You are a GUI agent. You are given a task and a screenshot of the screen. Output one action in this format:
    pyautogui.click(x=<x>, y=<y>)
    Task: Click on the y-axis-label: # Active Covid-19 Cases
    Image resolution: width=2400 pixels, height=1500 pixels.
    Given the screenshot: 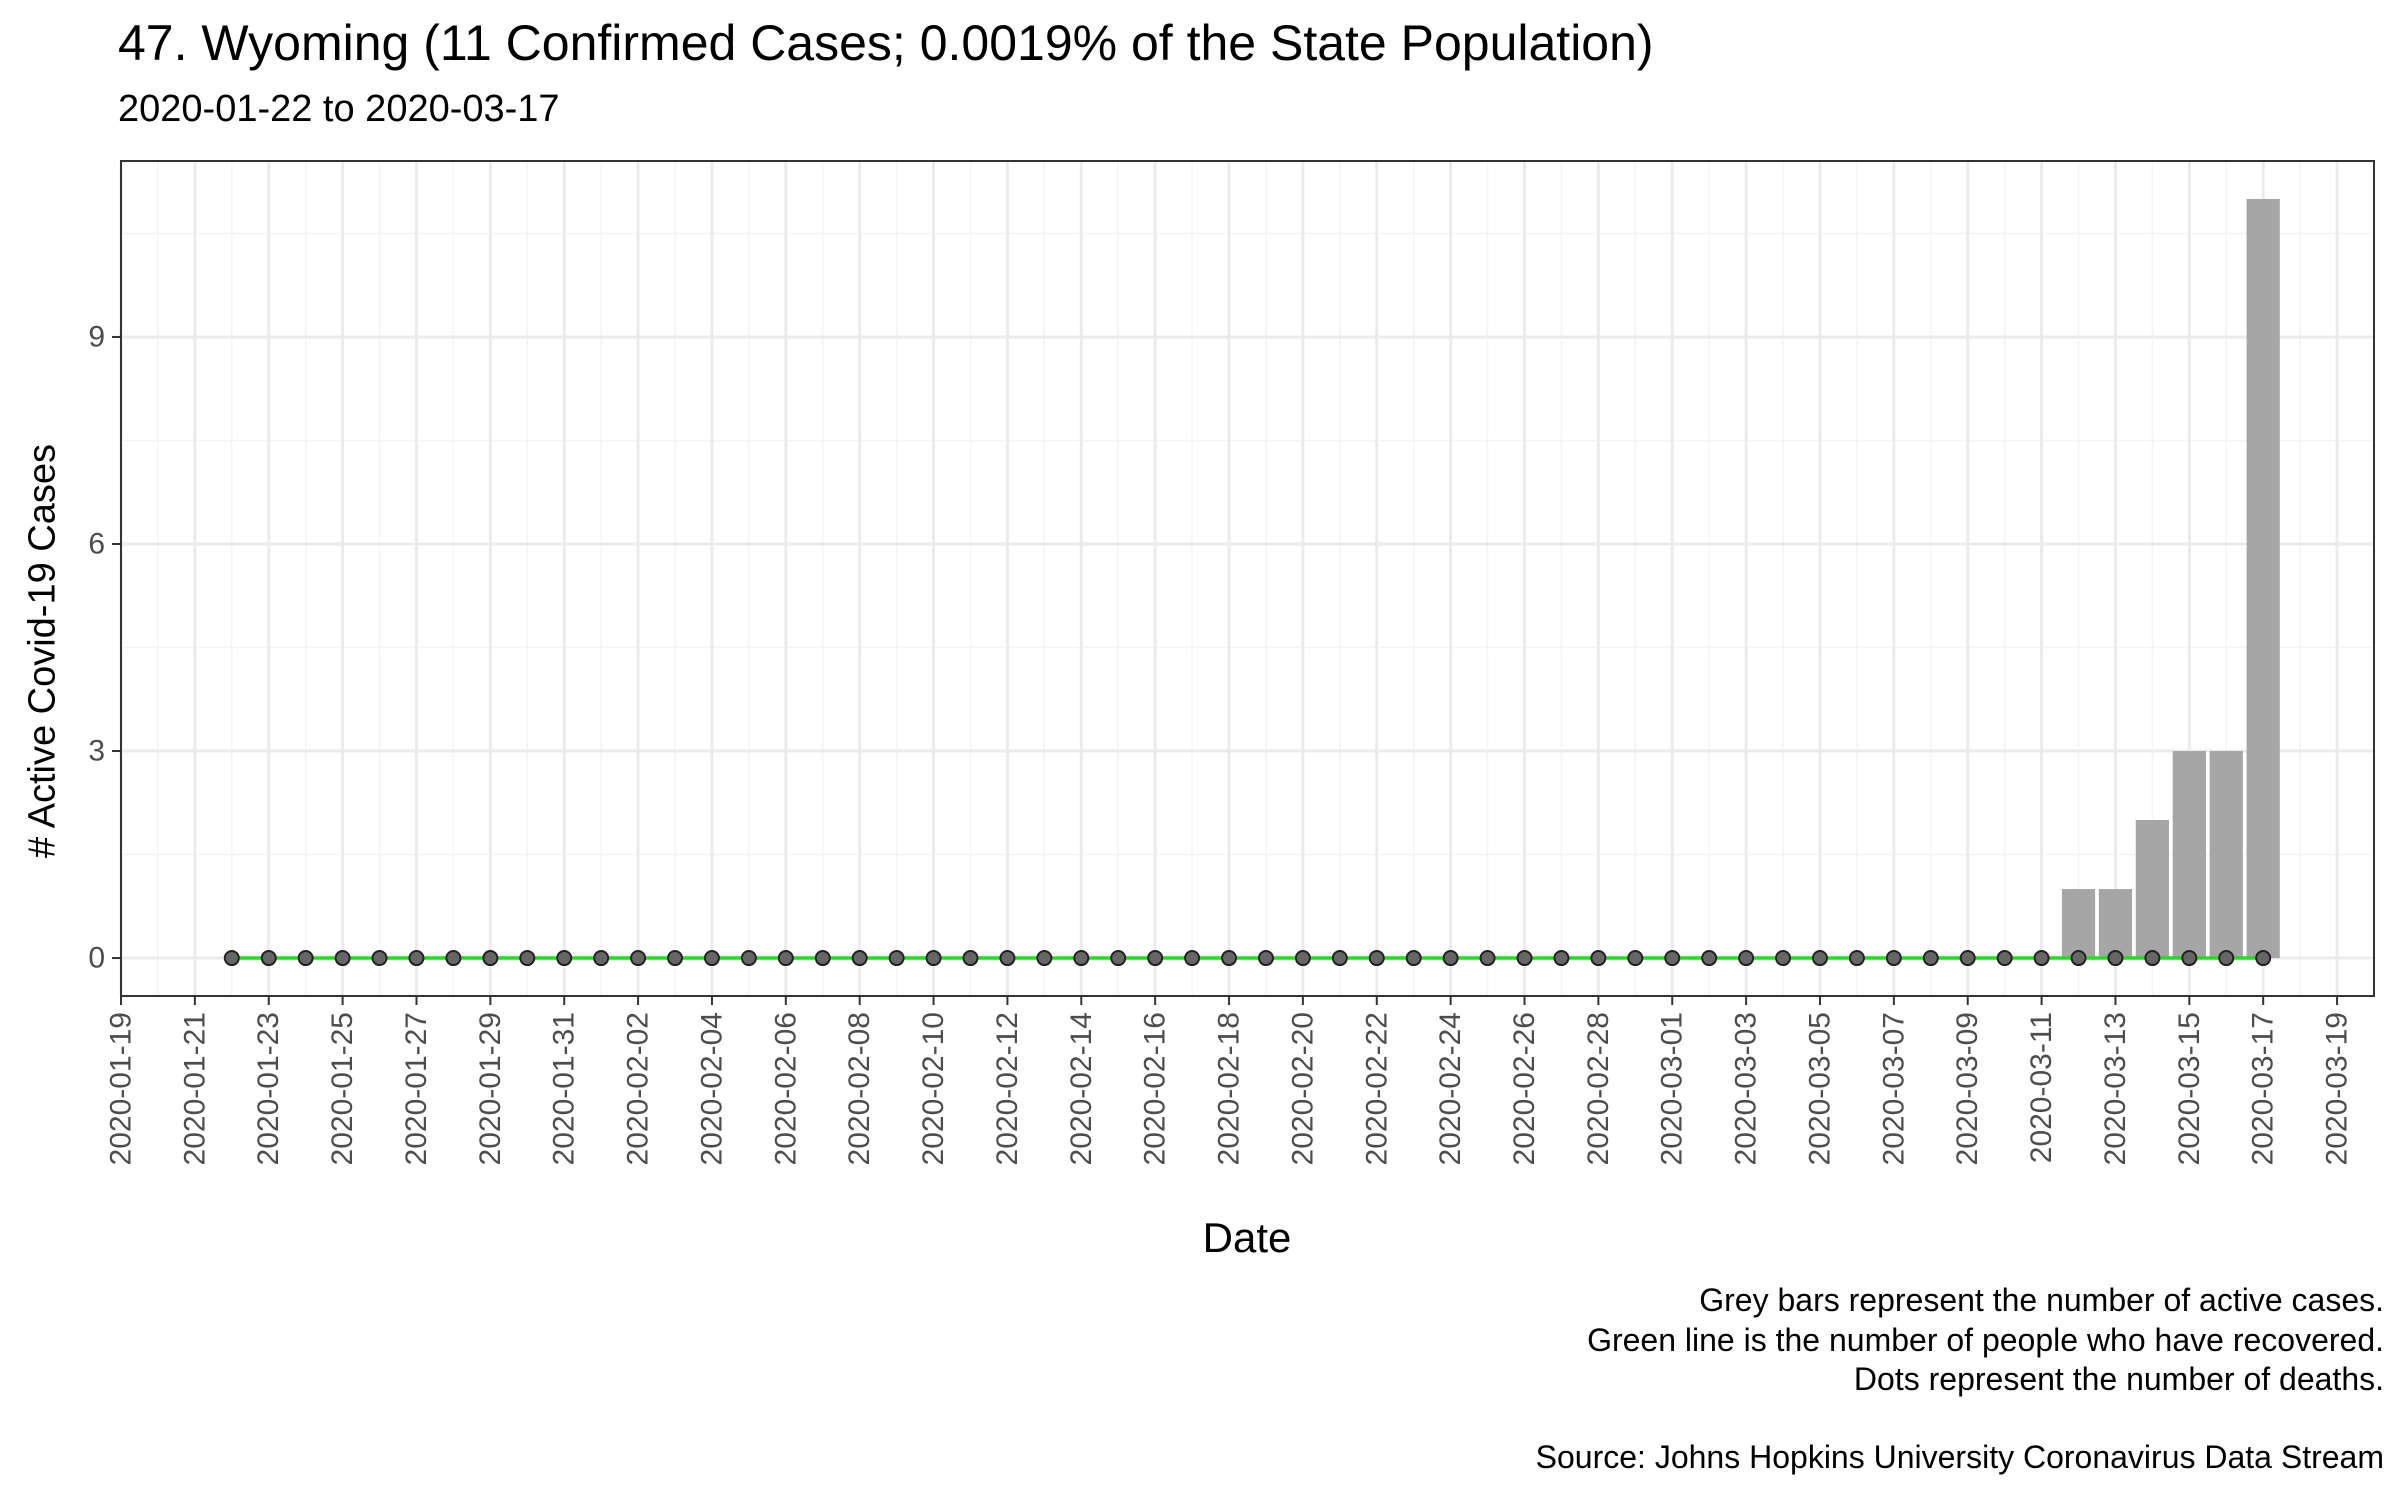 What is the action you would take?
    pyautogui.click(x=42, y=651)
    